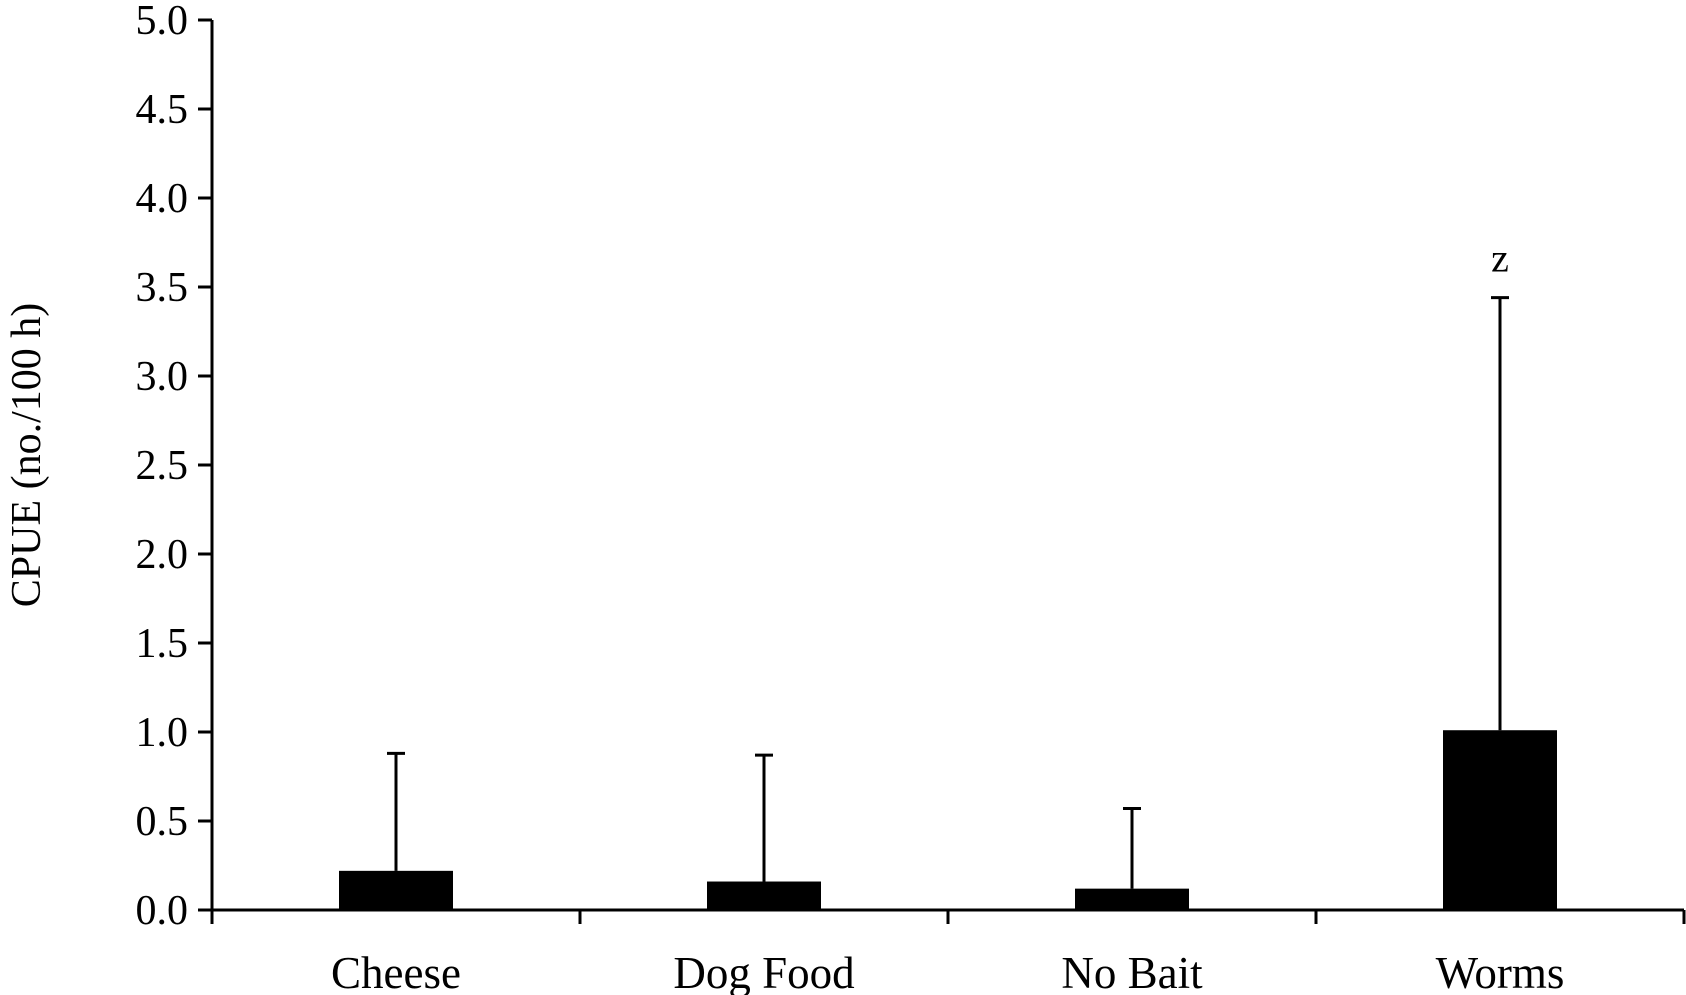 This screenshot has height=995, width=1686. What do you see at coordinates (763, 971) in the screenshot?
I see `x-category-label: Dog Food` at bounding box center [763, 971].